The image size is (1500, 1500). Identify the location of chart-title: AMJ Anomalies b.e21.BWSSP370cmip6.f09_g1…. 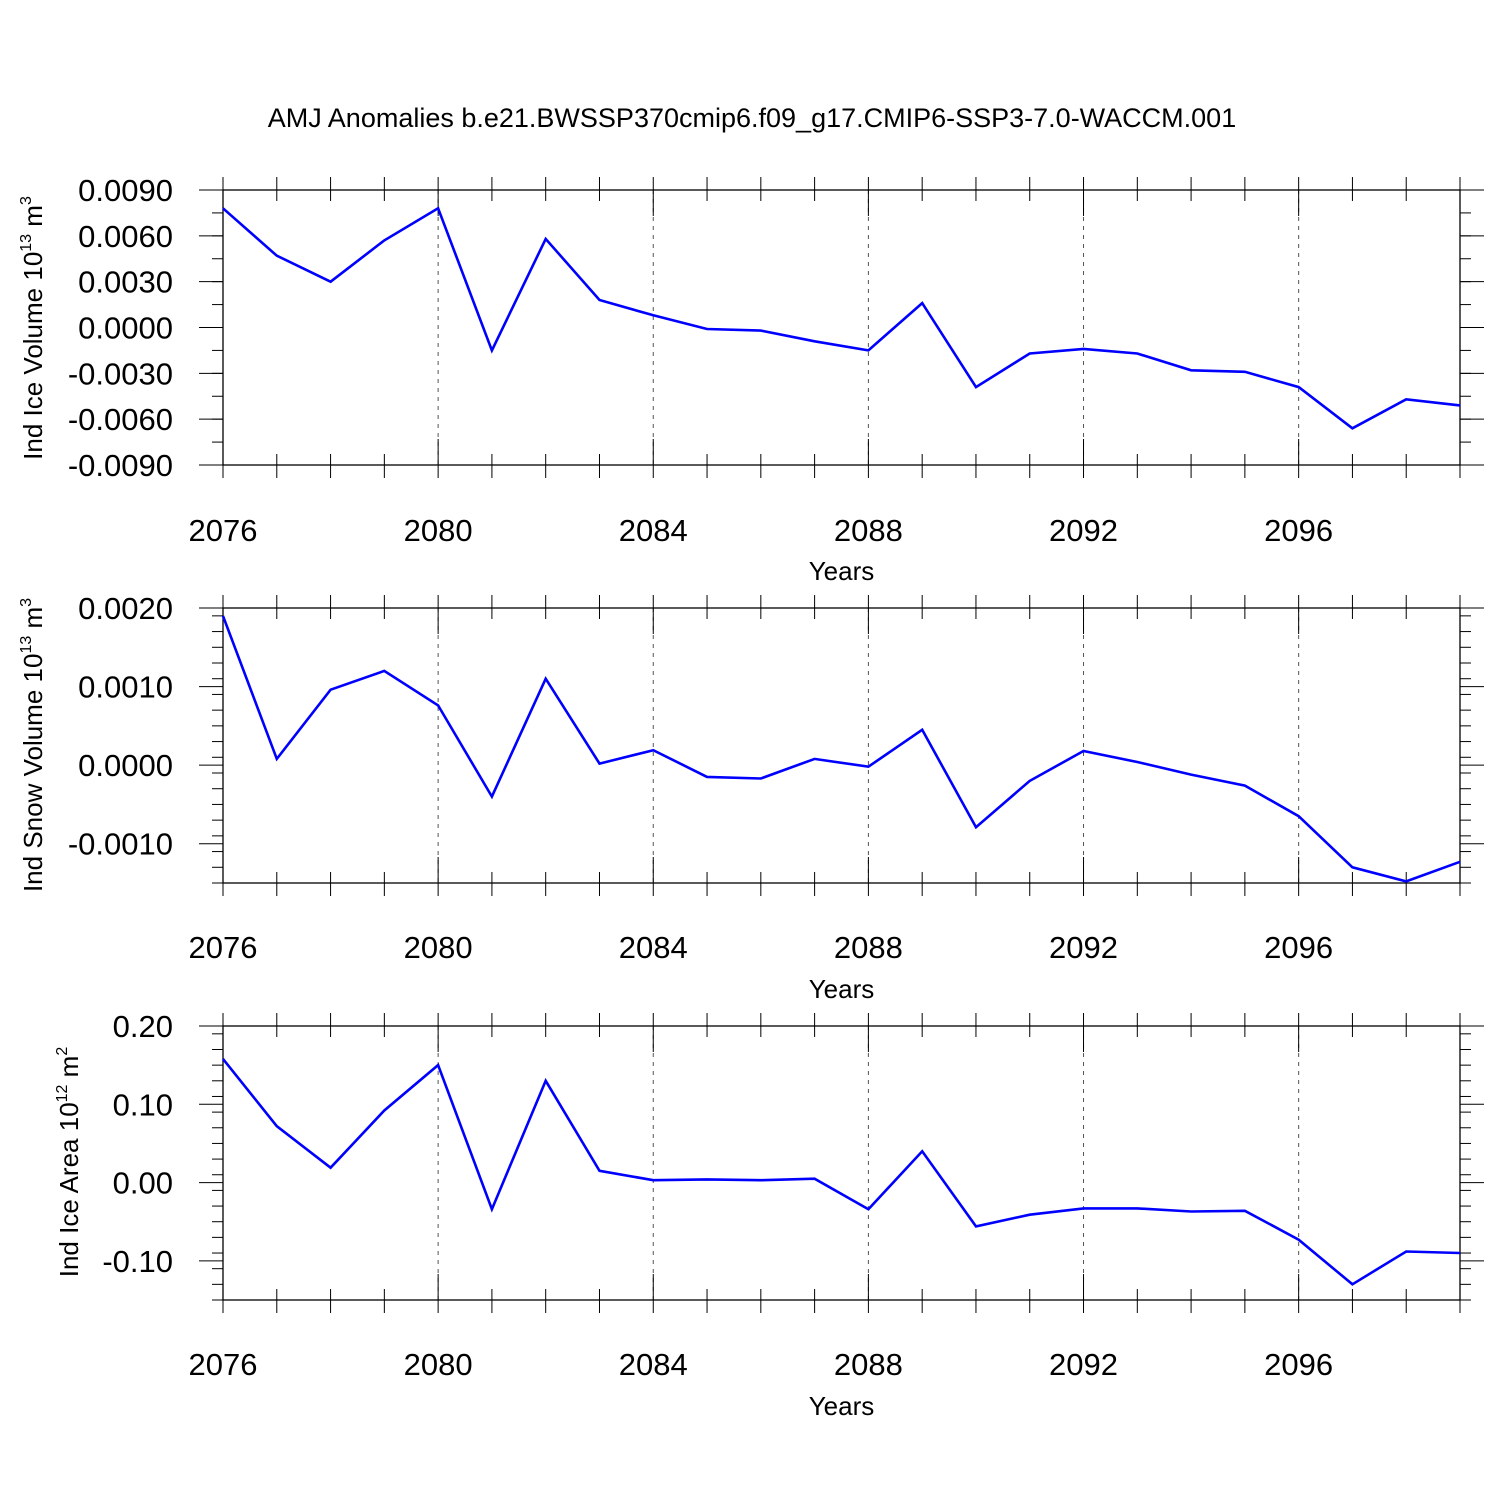
(752, 118).